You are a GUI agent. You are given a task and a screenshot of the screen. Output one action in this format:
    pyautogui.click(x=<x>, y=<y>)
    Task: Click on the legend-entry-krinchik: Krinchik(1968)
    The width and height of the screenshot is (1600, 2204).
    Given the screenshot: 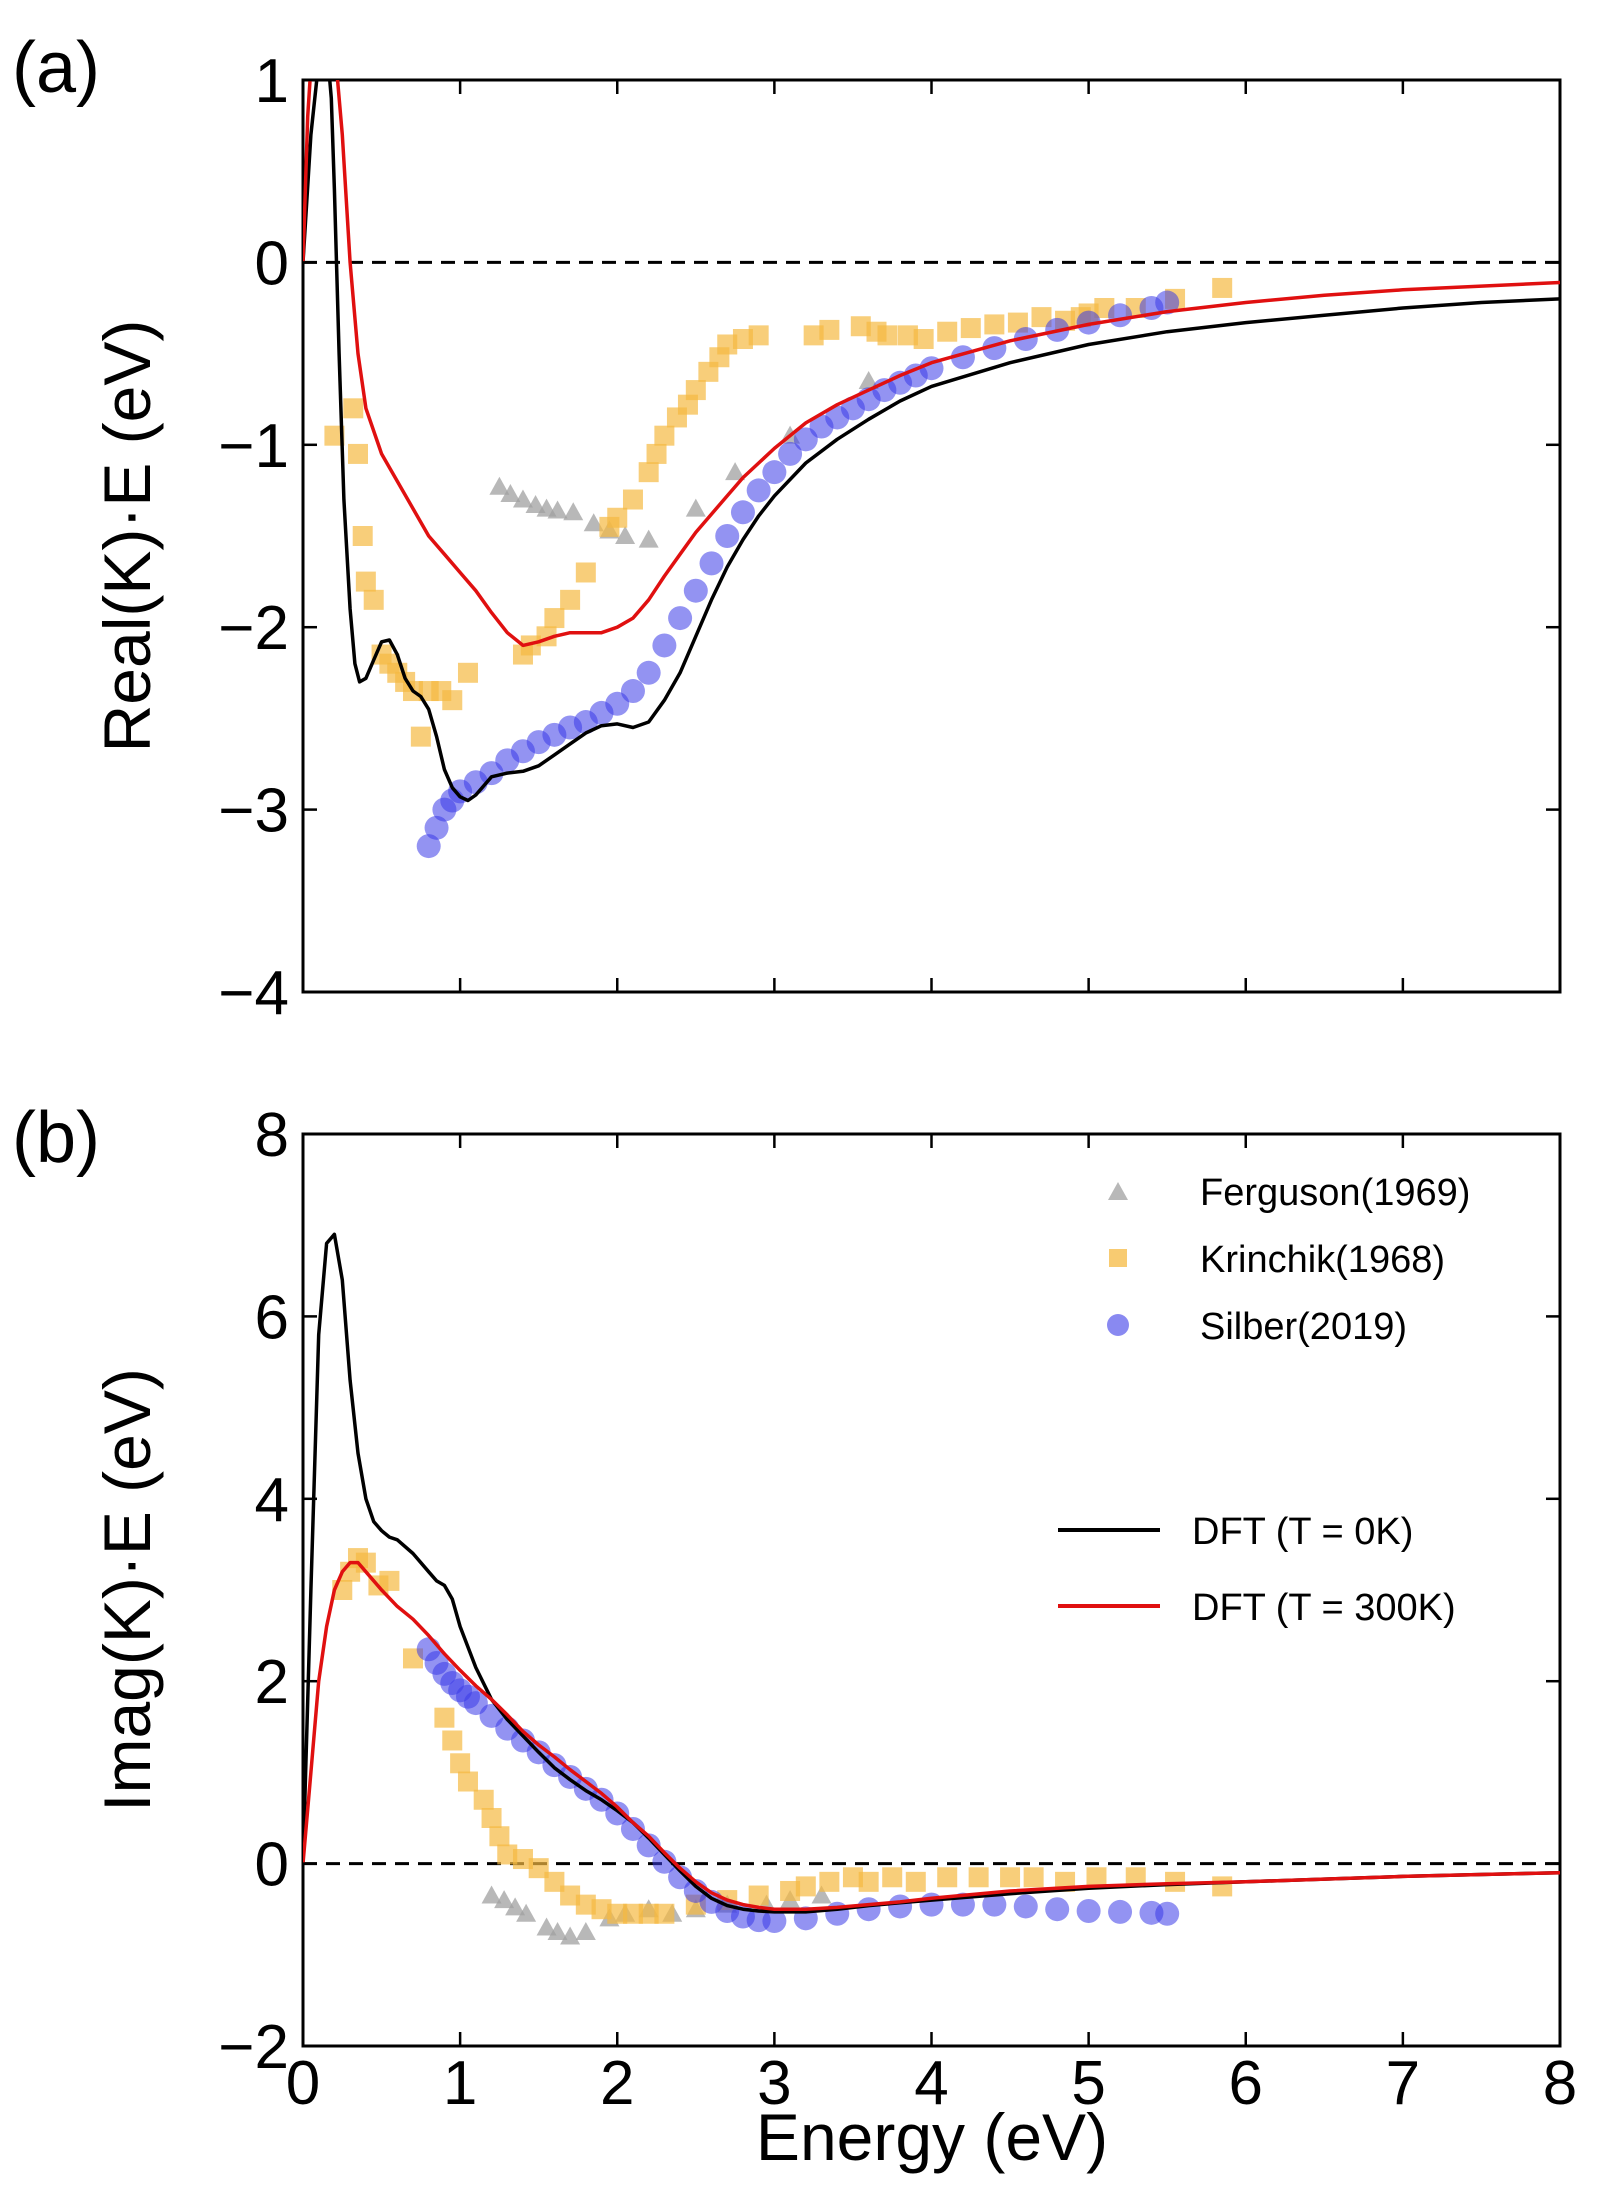 What is the action you would take?
    pyautogui.click(x=1277, y=1260)
    